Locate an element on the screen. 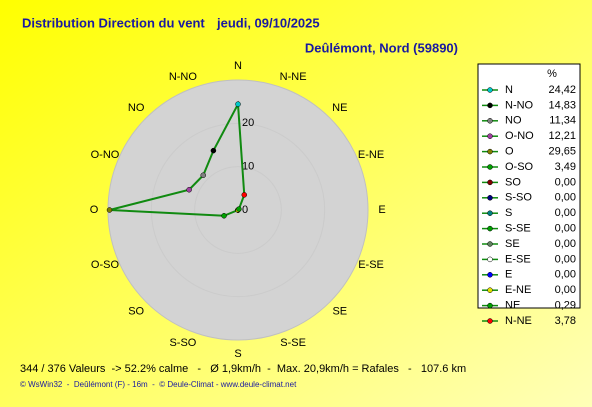 The width and height of the screenshot is (592, 407). legend-value: 0,29 is located at coordinates (565, 306).